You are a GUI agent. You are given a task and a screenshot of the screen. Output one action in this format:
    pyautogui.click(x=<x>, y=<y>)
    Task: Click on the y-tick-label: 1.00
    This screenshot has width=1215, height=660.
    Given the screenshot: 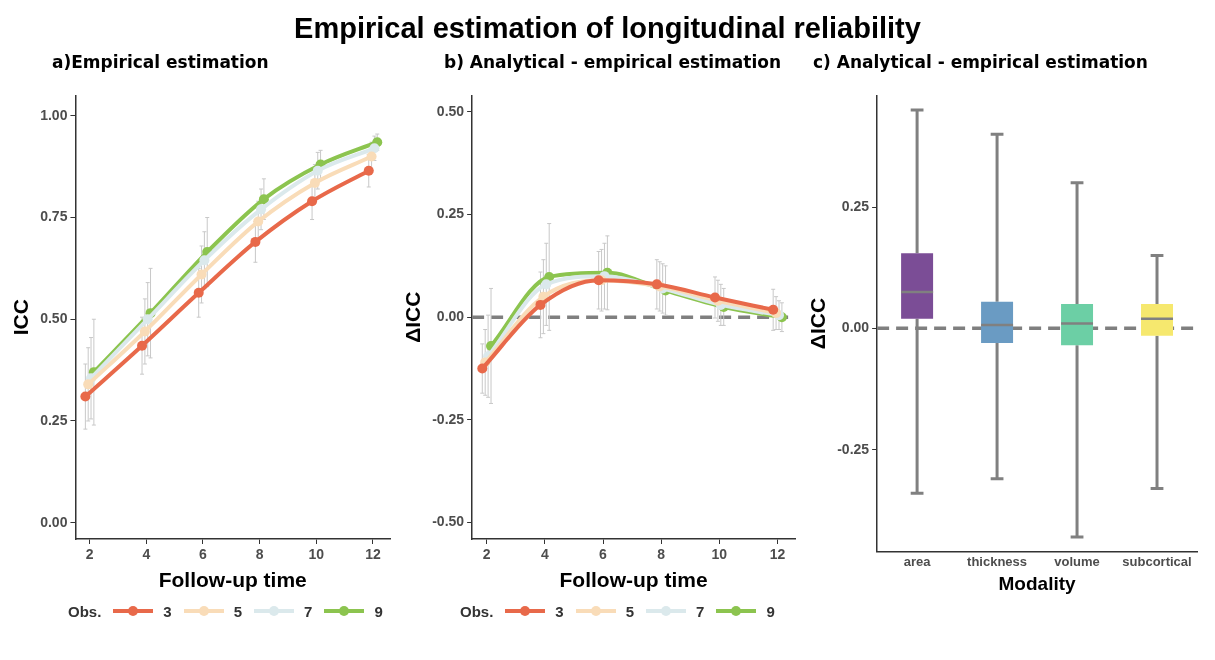 What is the action you would take?
    pyautogui.click(x=54, y=114)
    